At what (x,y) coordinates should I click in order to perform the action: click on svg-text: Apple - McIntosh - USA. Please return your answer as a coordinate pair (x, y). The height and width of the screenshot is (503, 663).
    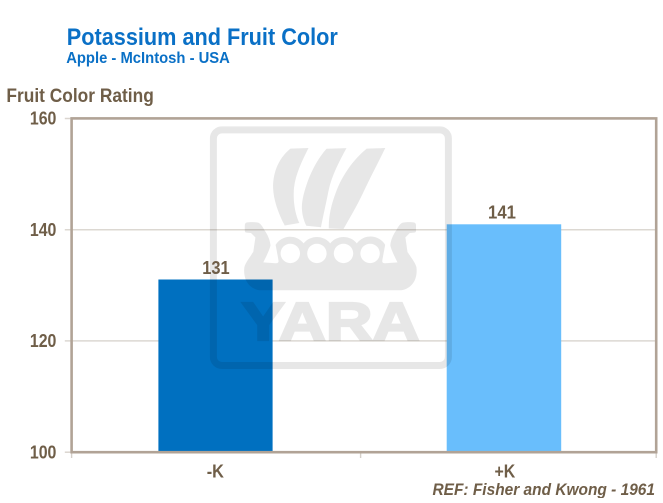
    Looking at the image, I should click on (148, 58).